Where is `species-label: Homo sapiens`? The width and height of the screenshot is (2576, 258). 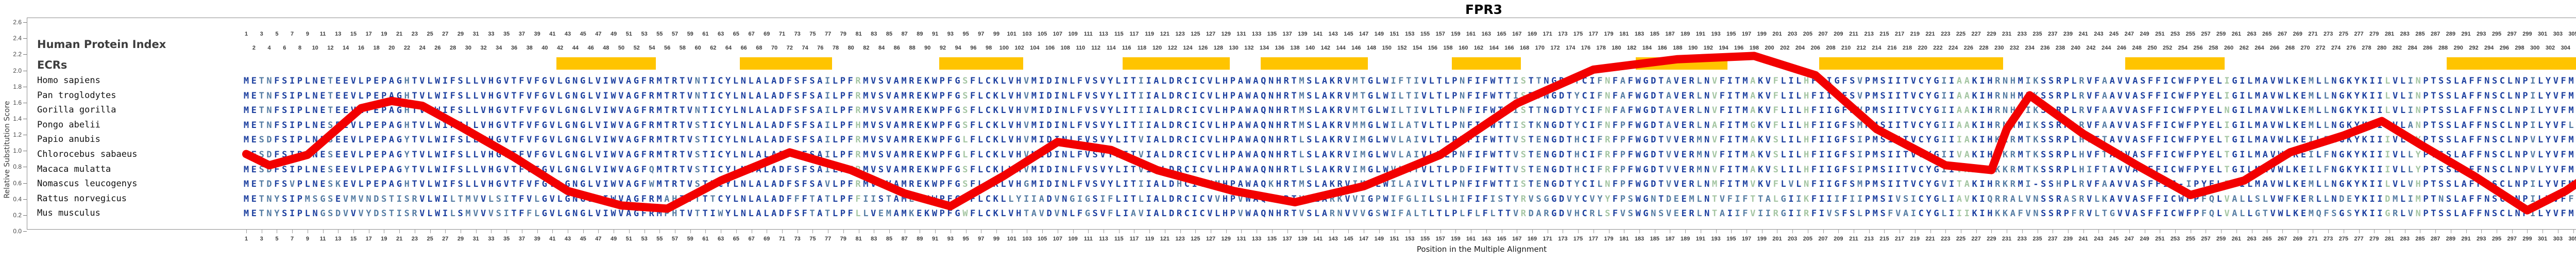 species-label: Homo sapiens is located at coordinates (68, 80).